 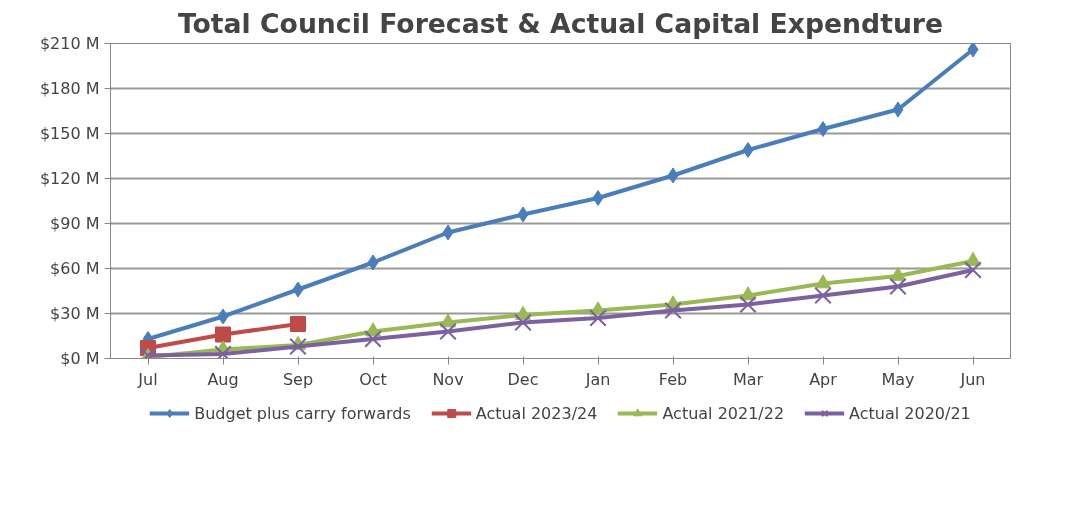 What do you see at coordinates (69, 133) in the screenshot?
I see `y-tick-label: $150 M` at bounding box center [69, 133].